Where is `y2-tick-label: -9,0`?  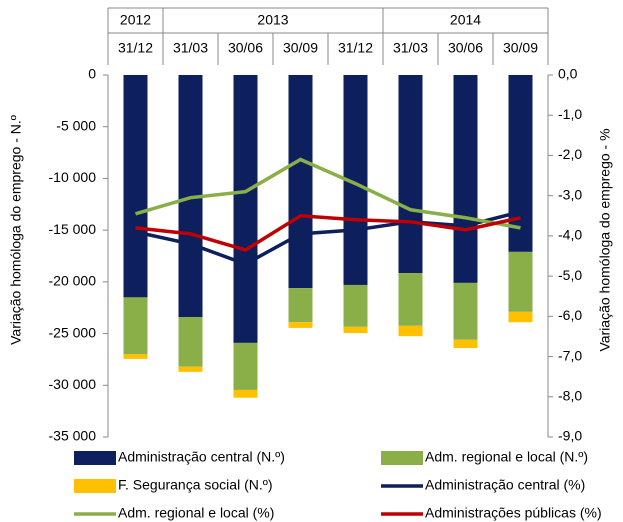 y2-tick-label: -9,0 is located at coordinates (570, 436).